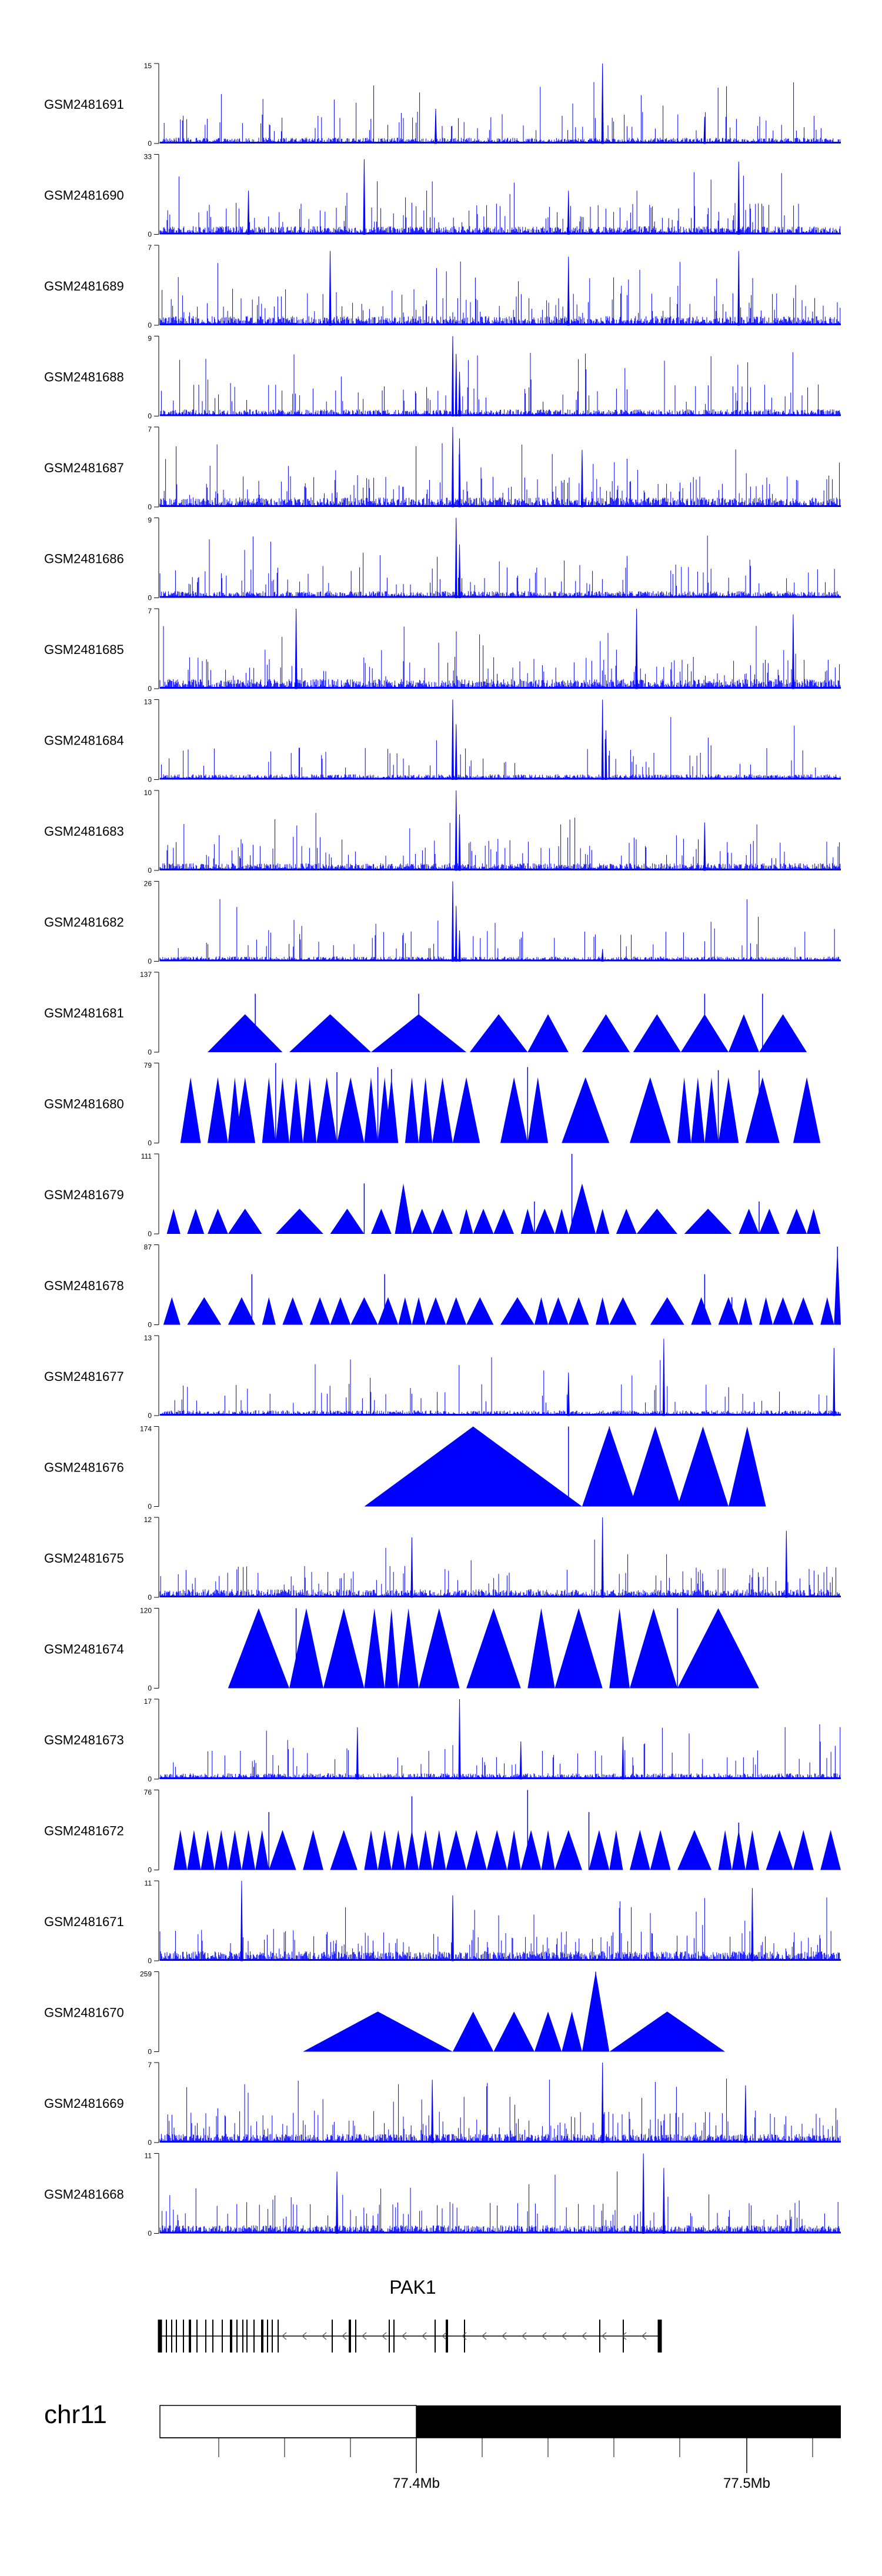  Describe the element at coordinates (150, 247) in the screenshot. I see `track-ymax-label: 7` at that location.